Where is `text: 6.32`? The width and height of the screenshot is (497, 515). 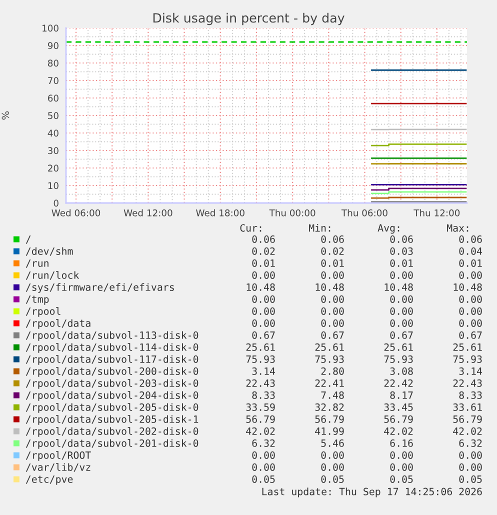 text: 6.32 is located at coordinates (263, 443).